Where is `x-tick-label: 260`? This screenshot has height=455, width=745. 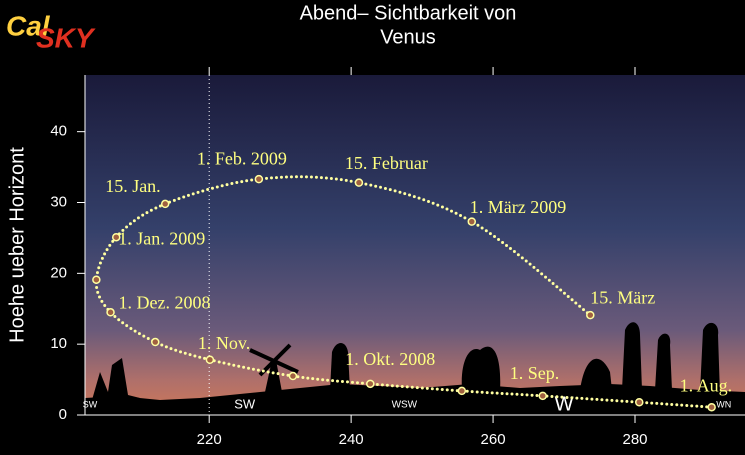
x-tick-label: 260 is located at coordinates (493, 439).